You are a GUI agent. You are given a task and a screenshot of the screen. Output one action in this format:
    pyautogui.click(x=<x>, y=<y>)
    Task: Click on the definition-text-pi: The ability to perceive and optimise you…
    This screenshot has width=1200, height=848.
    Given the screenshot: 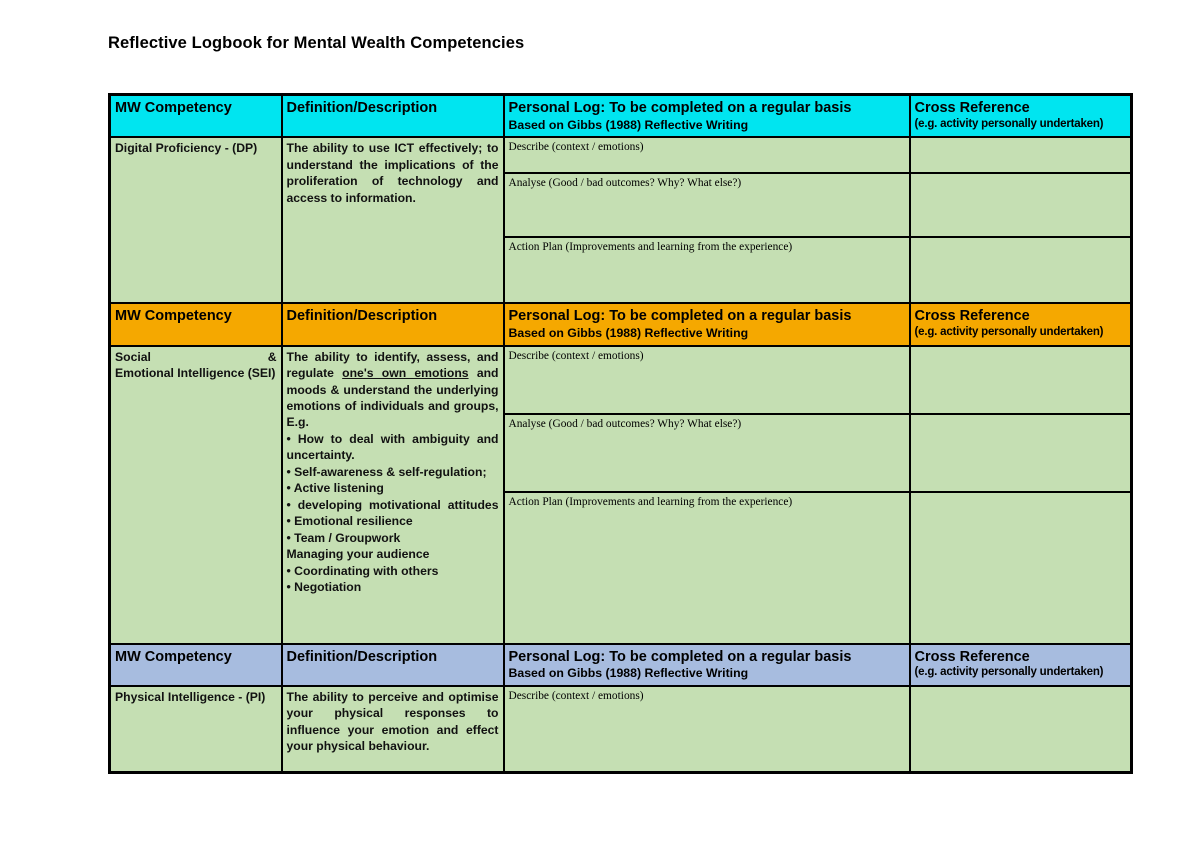 What is the action you would take?
    pyautogui.click(x=392, y=721)
    